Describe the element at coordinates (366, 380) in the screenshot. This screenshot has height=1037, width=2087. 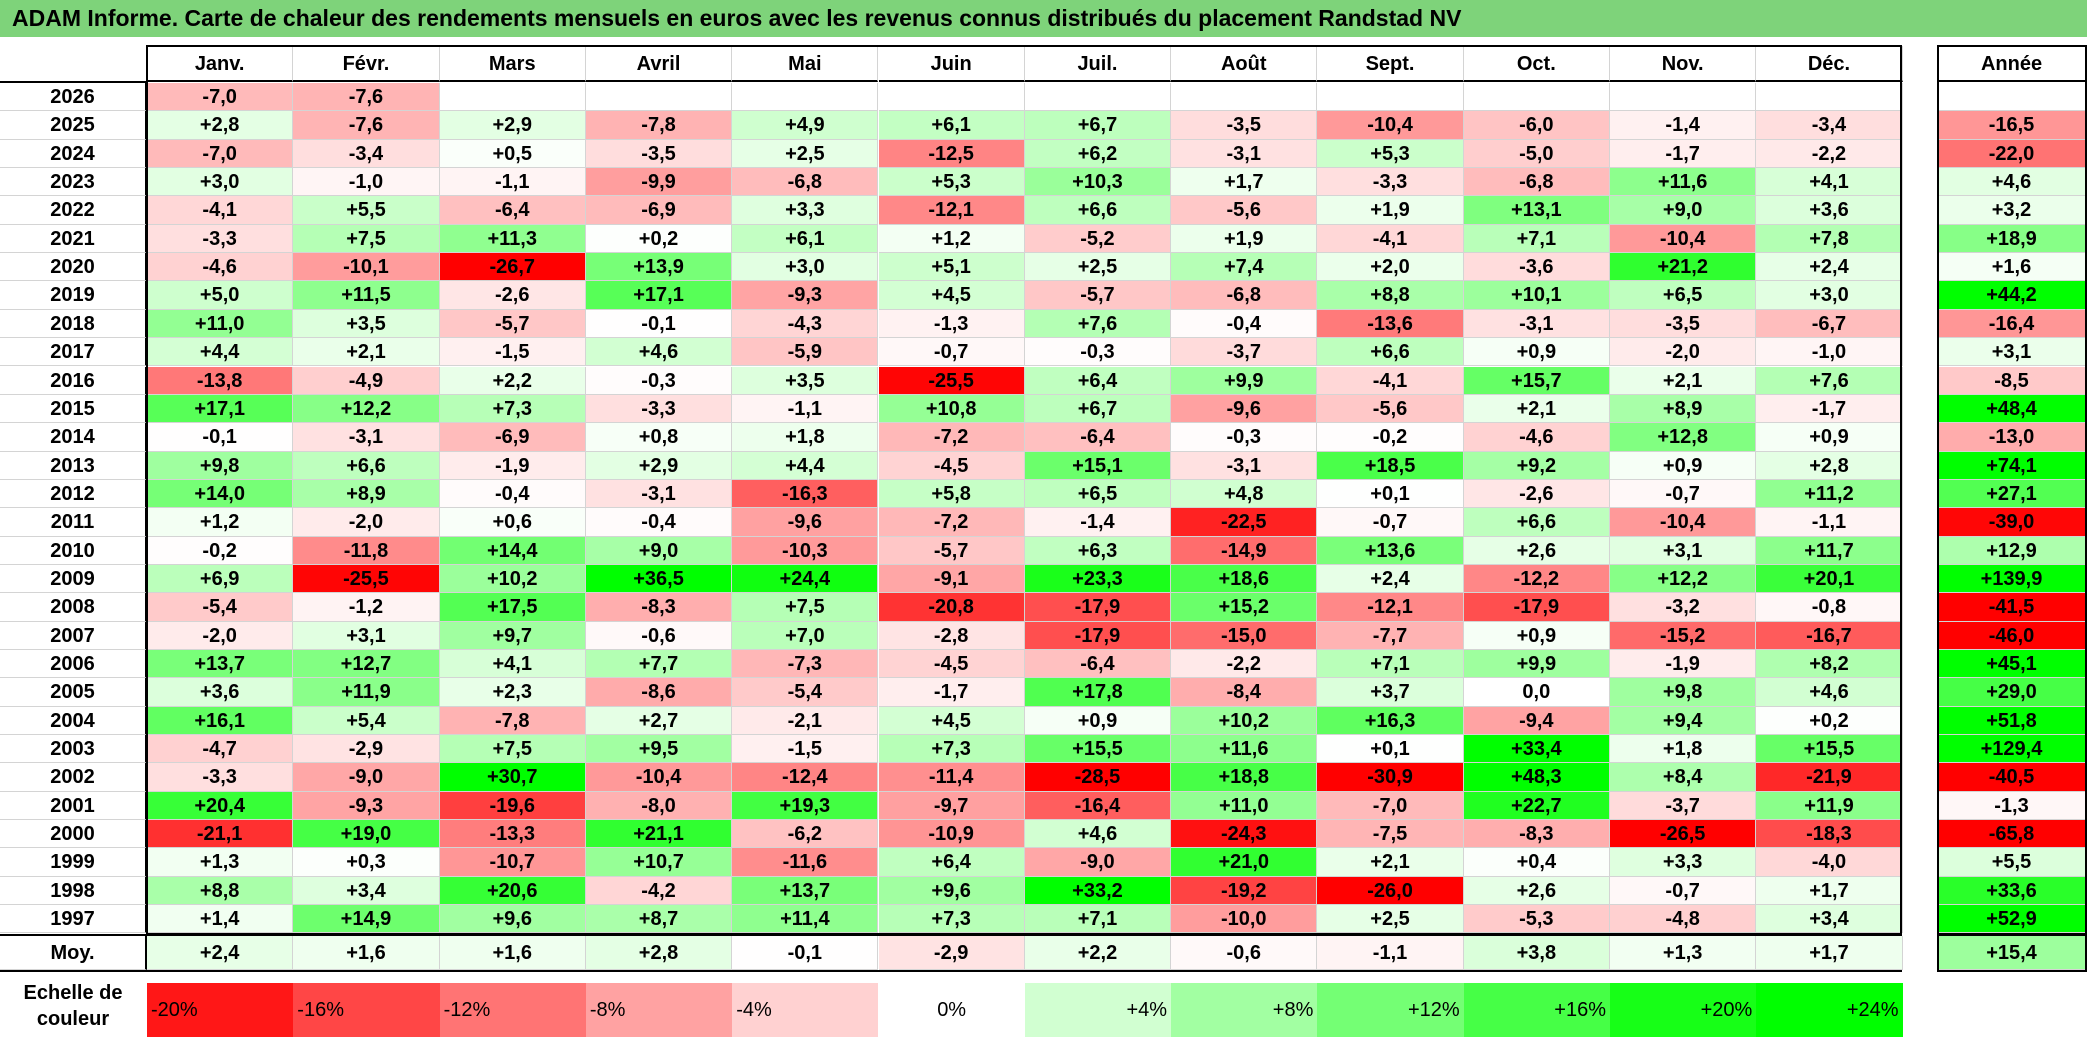
I see `heatmap-cell: -4,9` at that location.